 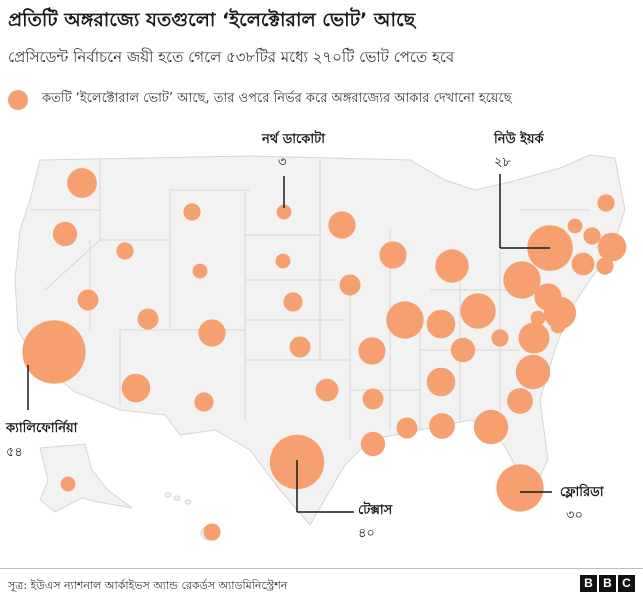 What do you see at coordinates (478, 311) in the screenshot?
I see `state-bubble-oh` at bounding box center [478, 311].